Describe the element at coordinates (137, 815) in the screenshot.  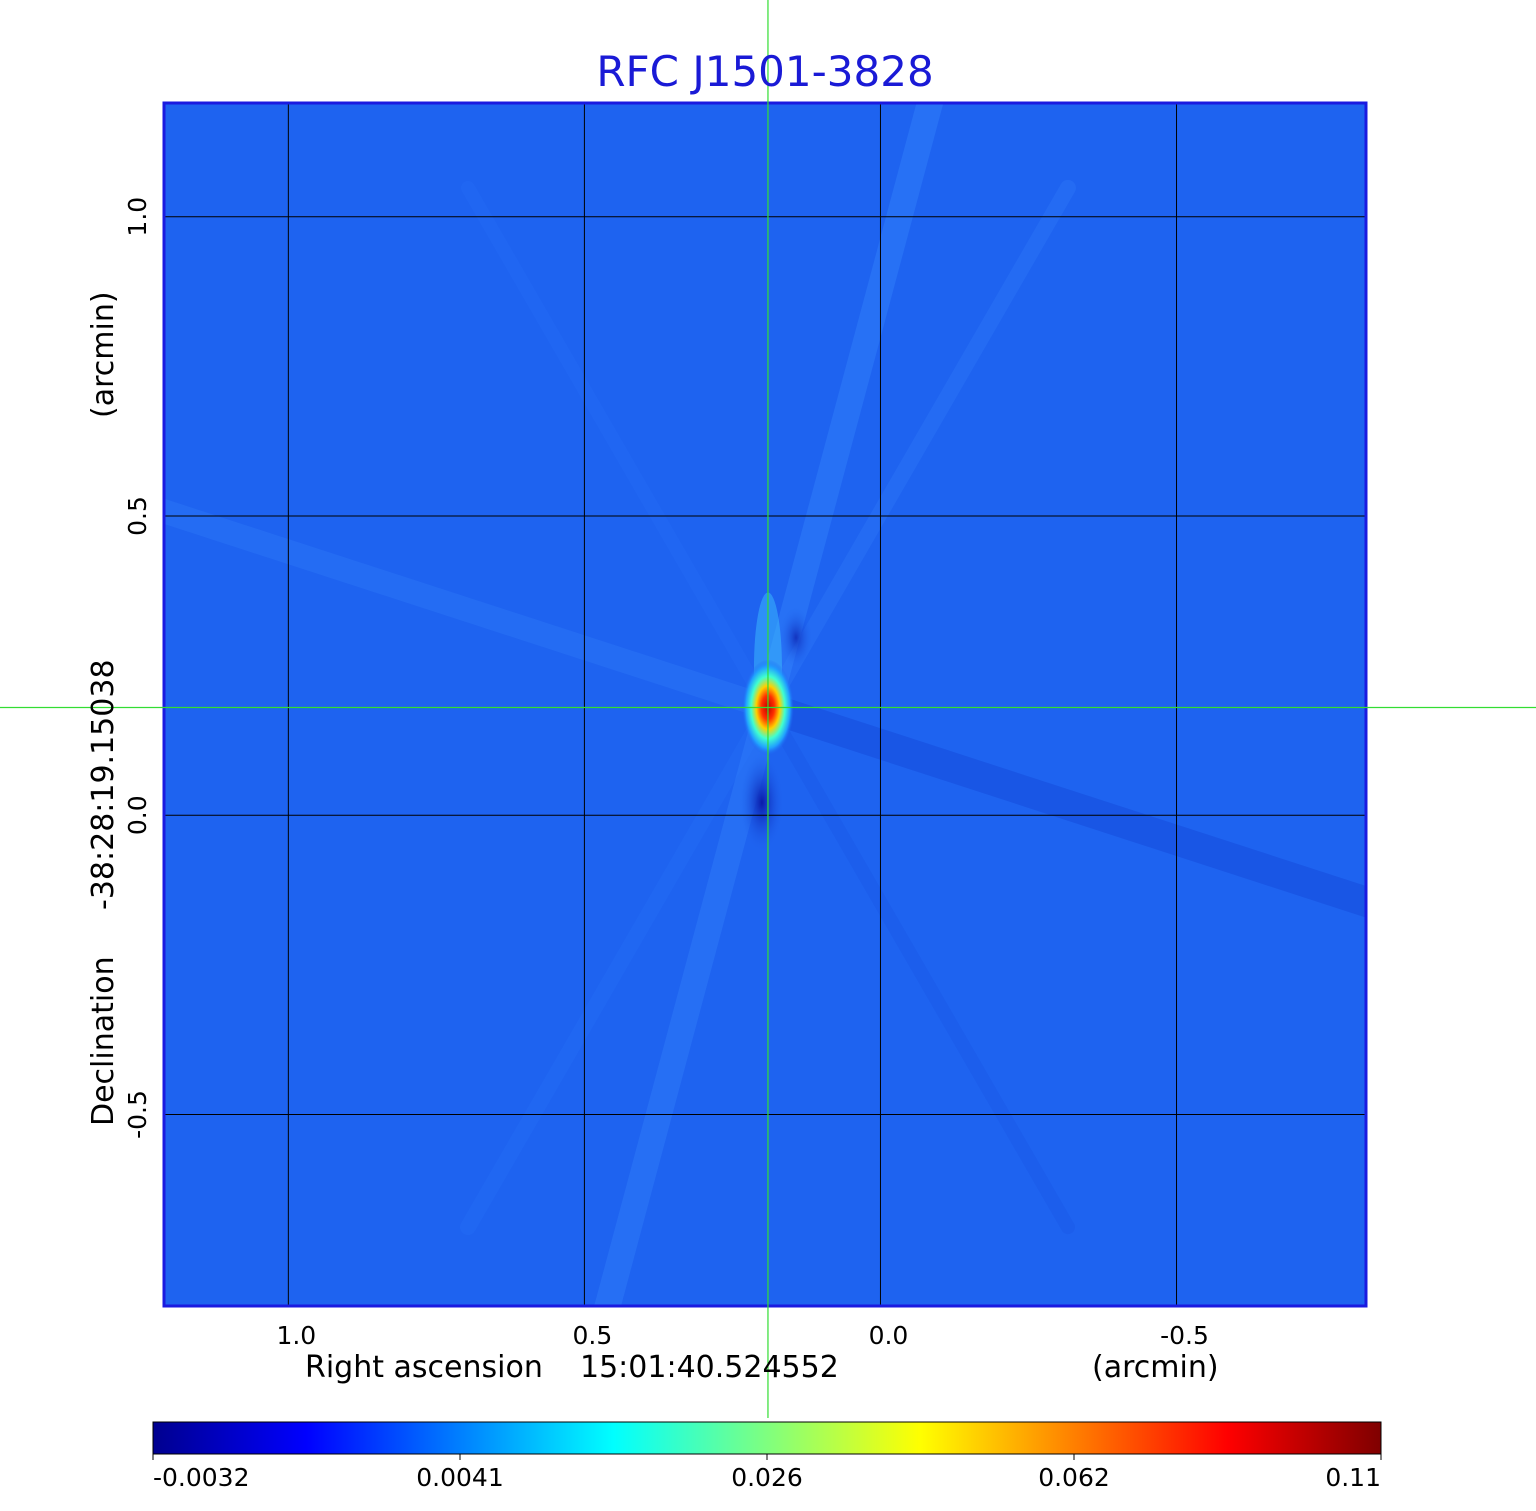
I see `y-tick-label: 0.0` at that location.